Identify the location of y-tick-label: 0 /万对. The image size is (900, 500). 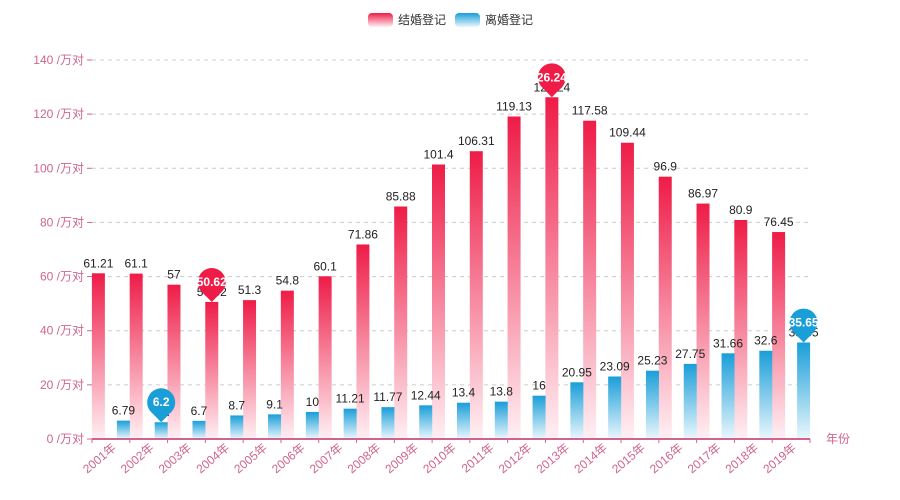
(65, 439).